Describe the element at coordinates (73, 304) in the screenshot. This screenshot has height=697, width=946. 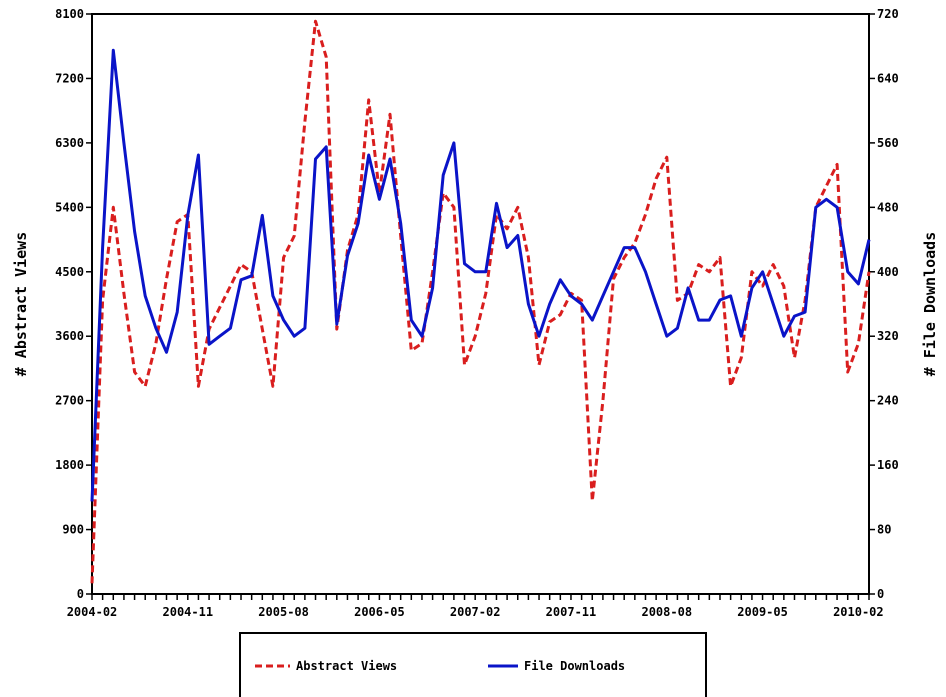
I see `y-axis-left: 0 900 1800 2700 3600 4500 5400 6300 7200 8100` at that location.